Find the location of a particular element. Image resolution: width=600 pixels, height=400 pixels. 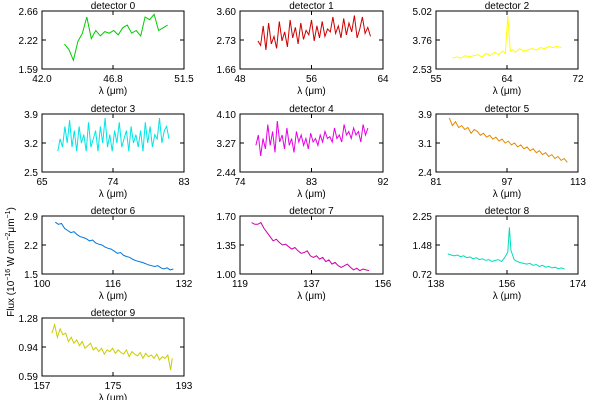

panel-title: detector 2 is located at coordinates (507, 6).